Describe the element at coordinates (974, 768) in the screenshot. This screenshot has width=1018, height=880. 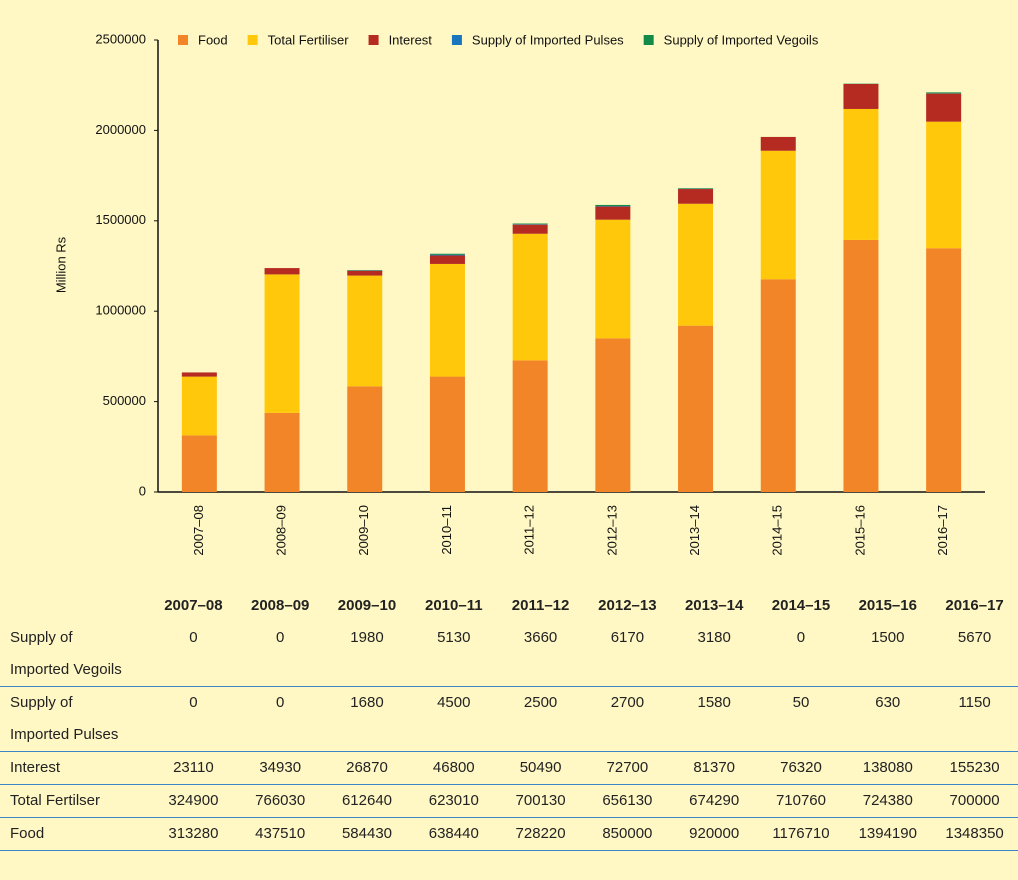
I see `table-cell: 155230` at that location.